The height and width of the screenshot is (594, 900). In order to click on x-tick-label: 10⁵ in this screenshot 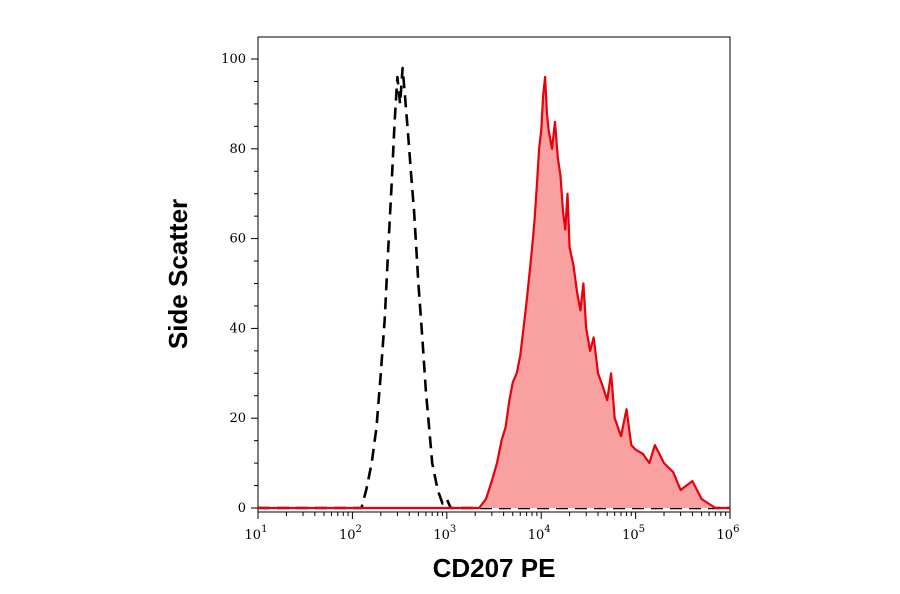, I will do `click(633, 533)`.